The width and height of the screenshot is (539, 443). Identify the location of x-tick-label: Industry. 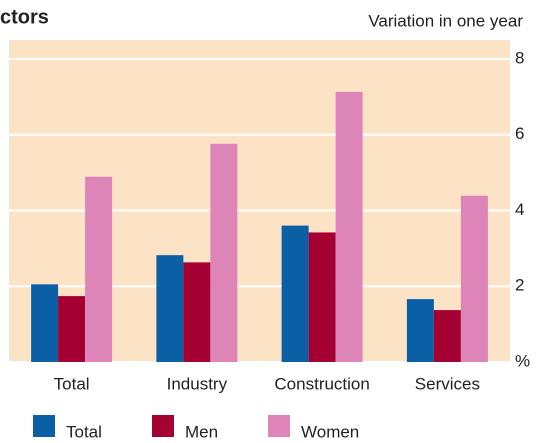
(197, 383).